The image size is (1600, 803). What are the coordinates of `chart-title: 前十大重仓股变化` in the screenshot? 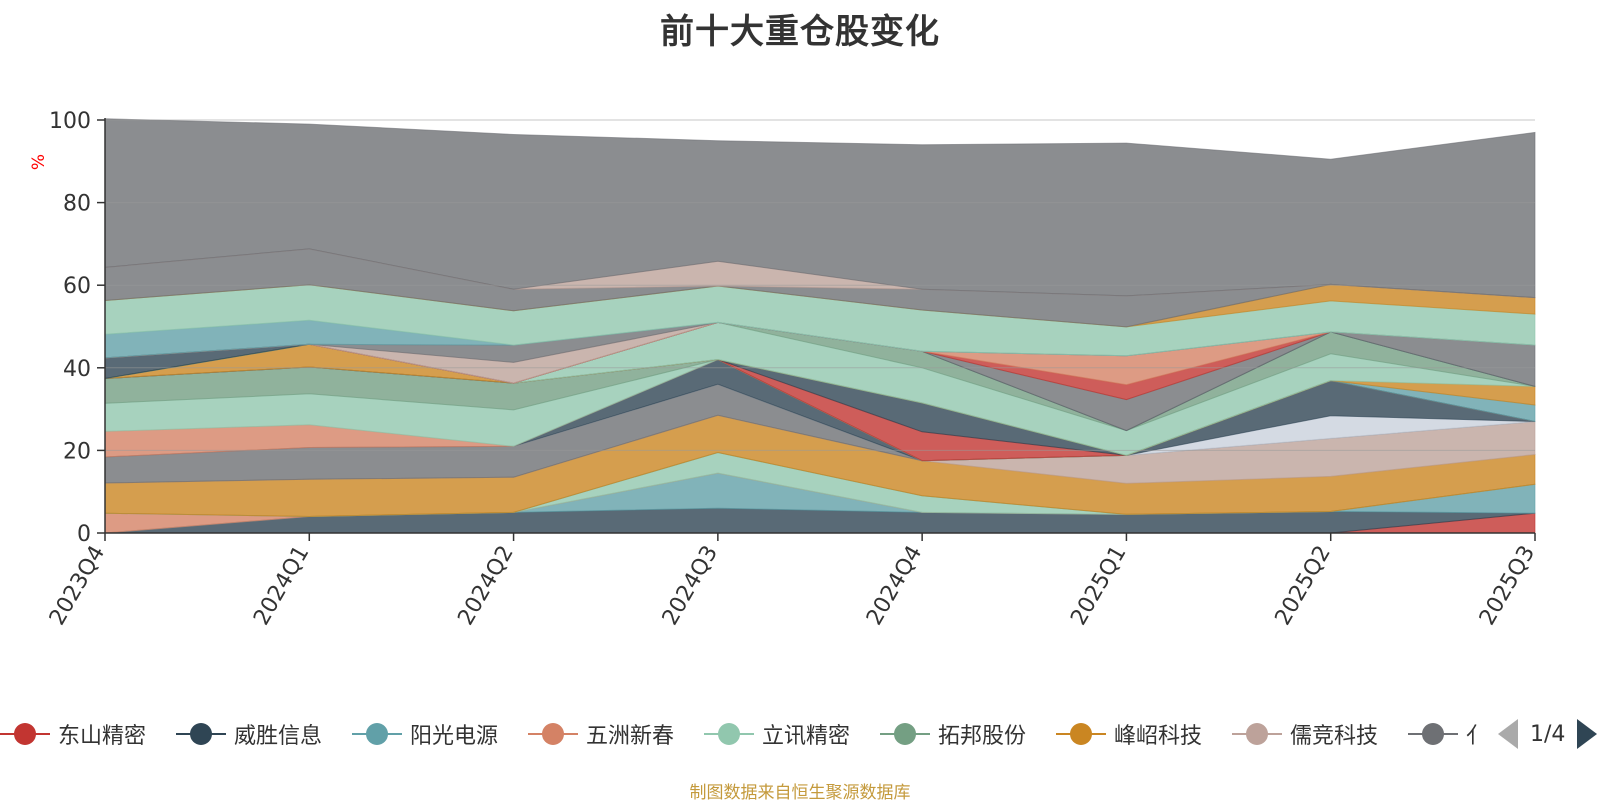 It's located at (800, 32).